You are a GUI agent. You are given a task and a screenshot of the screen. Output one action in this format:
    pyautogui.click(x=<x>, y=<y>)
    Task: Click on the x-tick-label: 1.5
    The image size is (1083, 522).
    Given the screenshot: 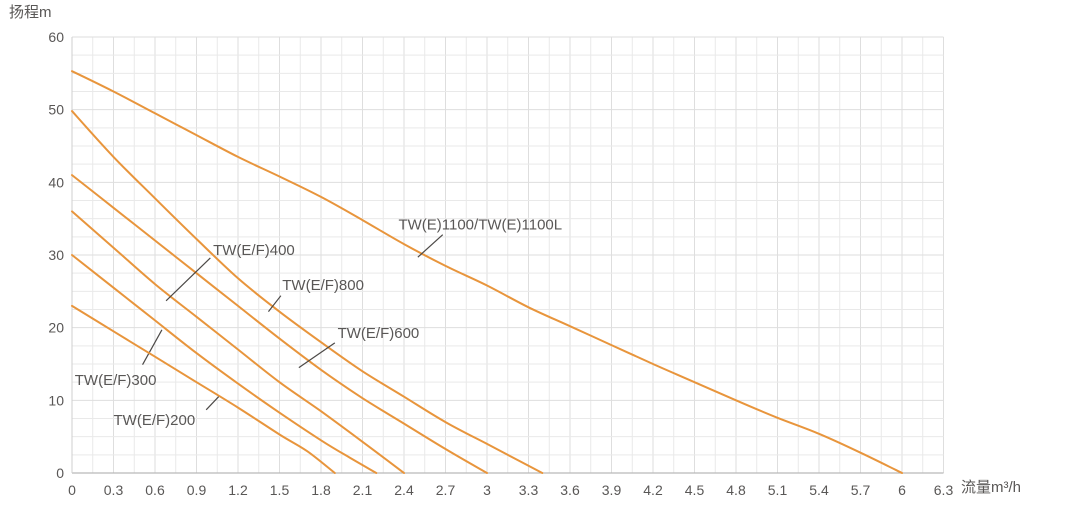 What is the action you would take?
    pyautogui.click(x=280, y=490)
    